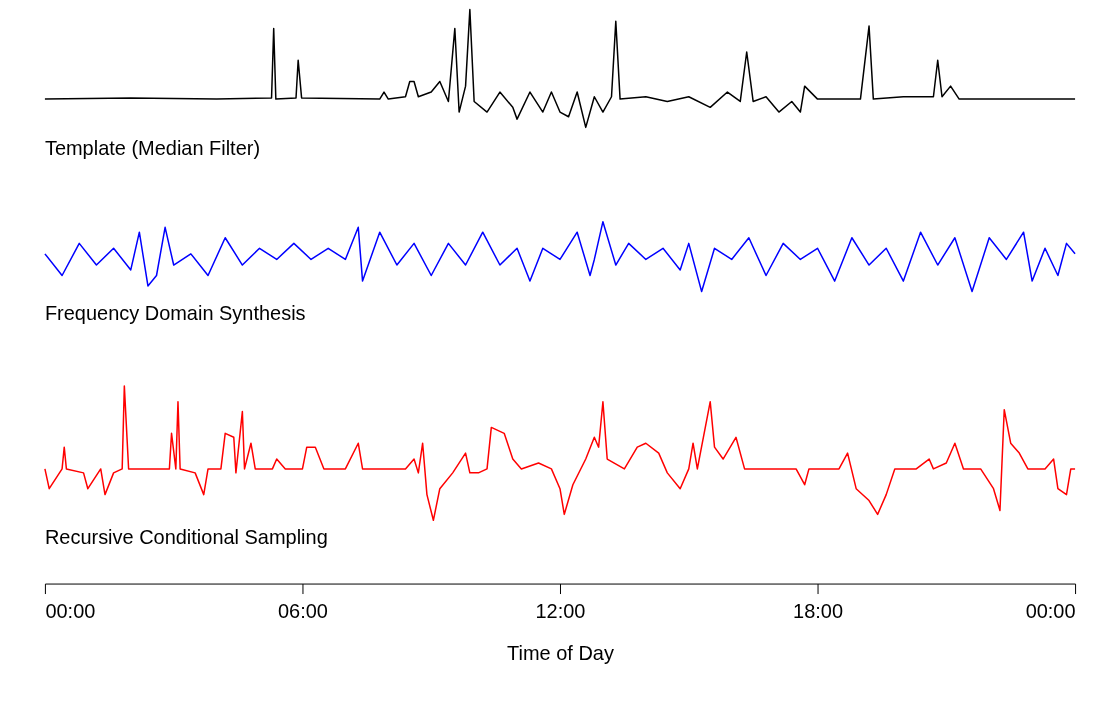  Describe the element at coordinates (152, 148) in the screenshot. I see `series-label: Template (Median Filter)` at that location.